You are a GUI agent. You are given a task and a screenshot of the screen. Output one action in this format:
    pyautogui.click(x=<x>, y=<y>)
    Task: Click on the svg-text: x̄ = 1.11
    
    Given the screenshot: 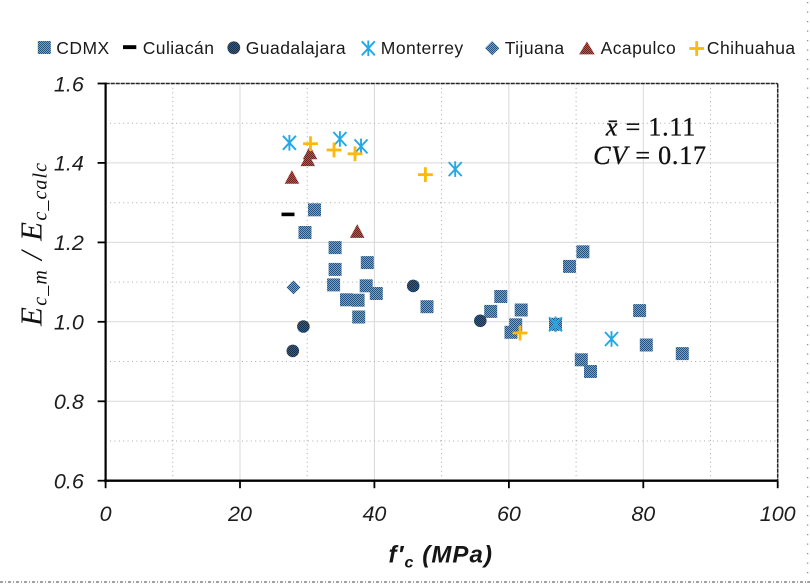 What is the action you would take?
    pyautogui.click(x=650, y=127)
    